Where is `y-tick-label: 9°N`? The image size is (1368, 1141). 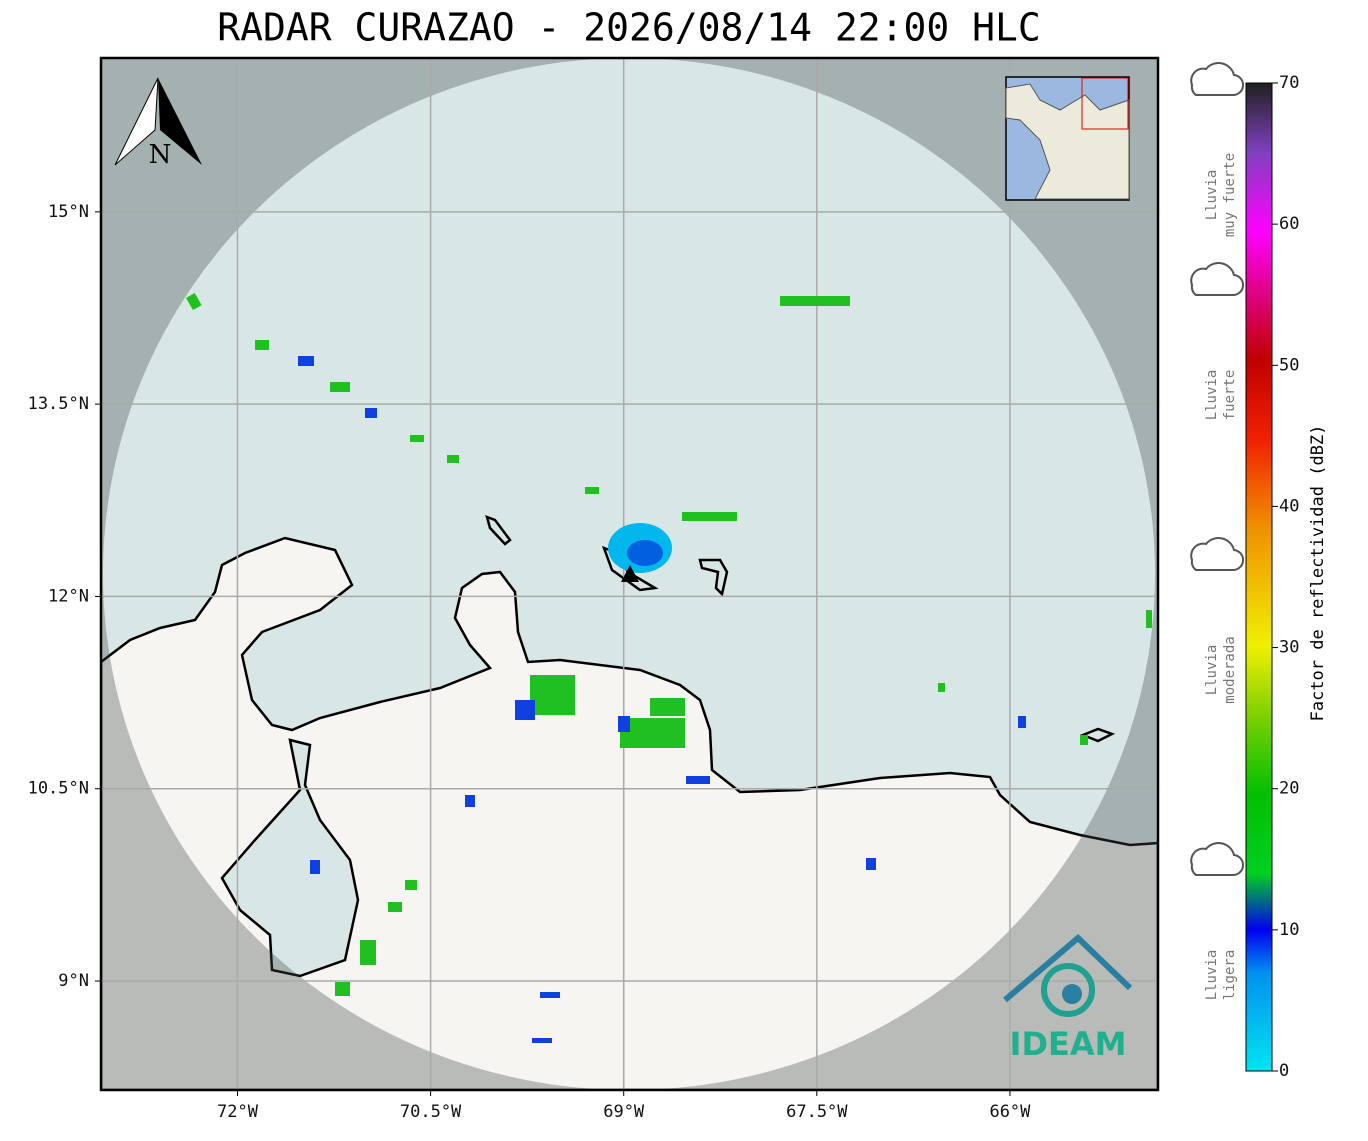 y-tick-label: 9°N is located at coordinates (73, 981).